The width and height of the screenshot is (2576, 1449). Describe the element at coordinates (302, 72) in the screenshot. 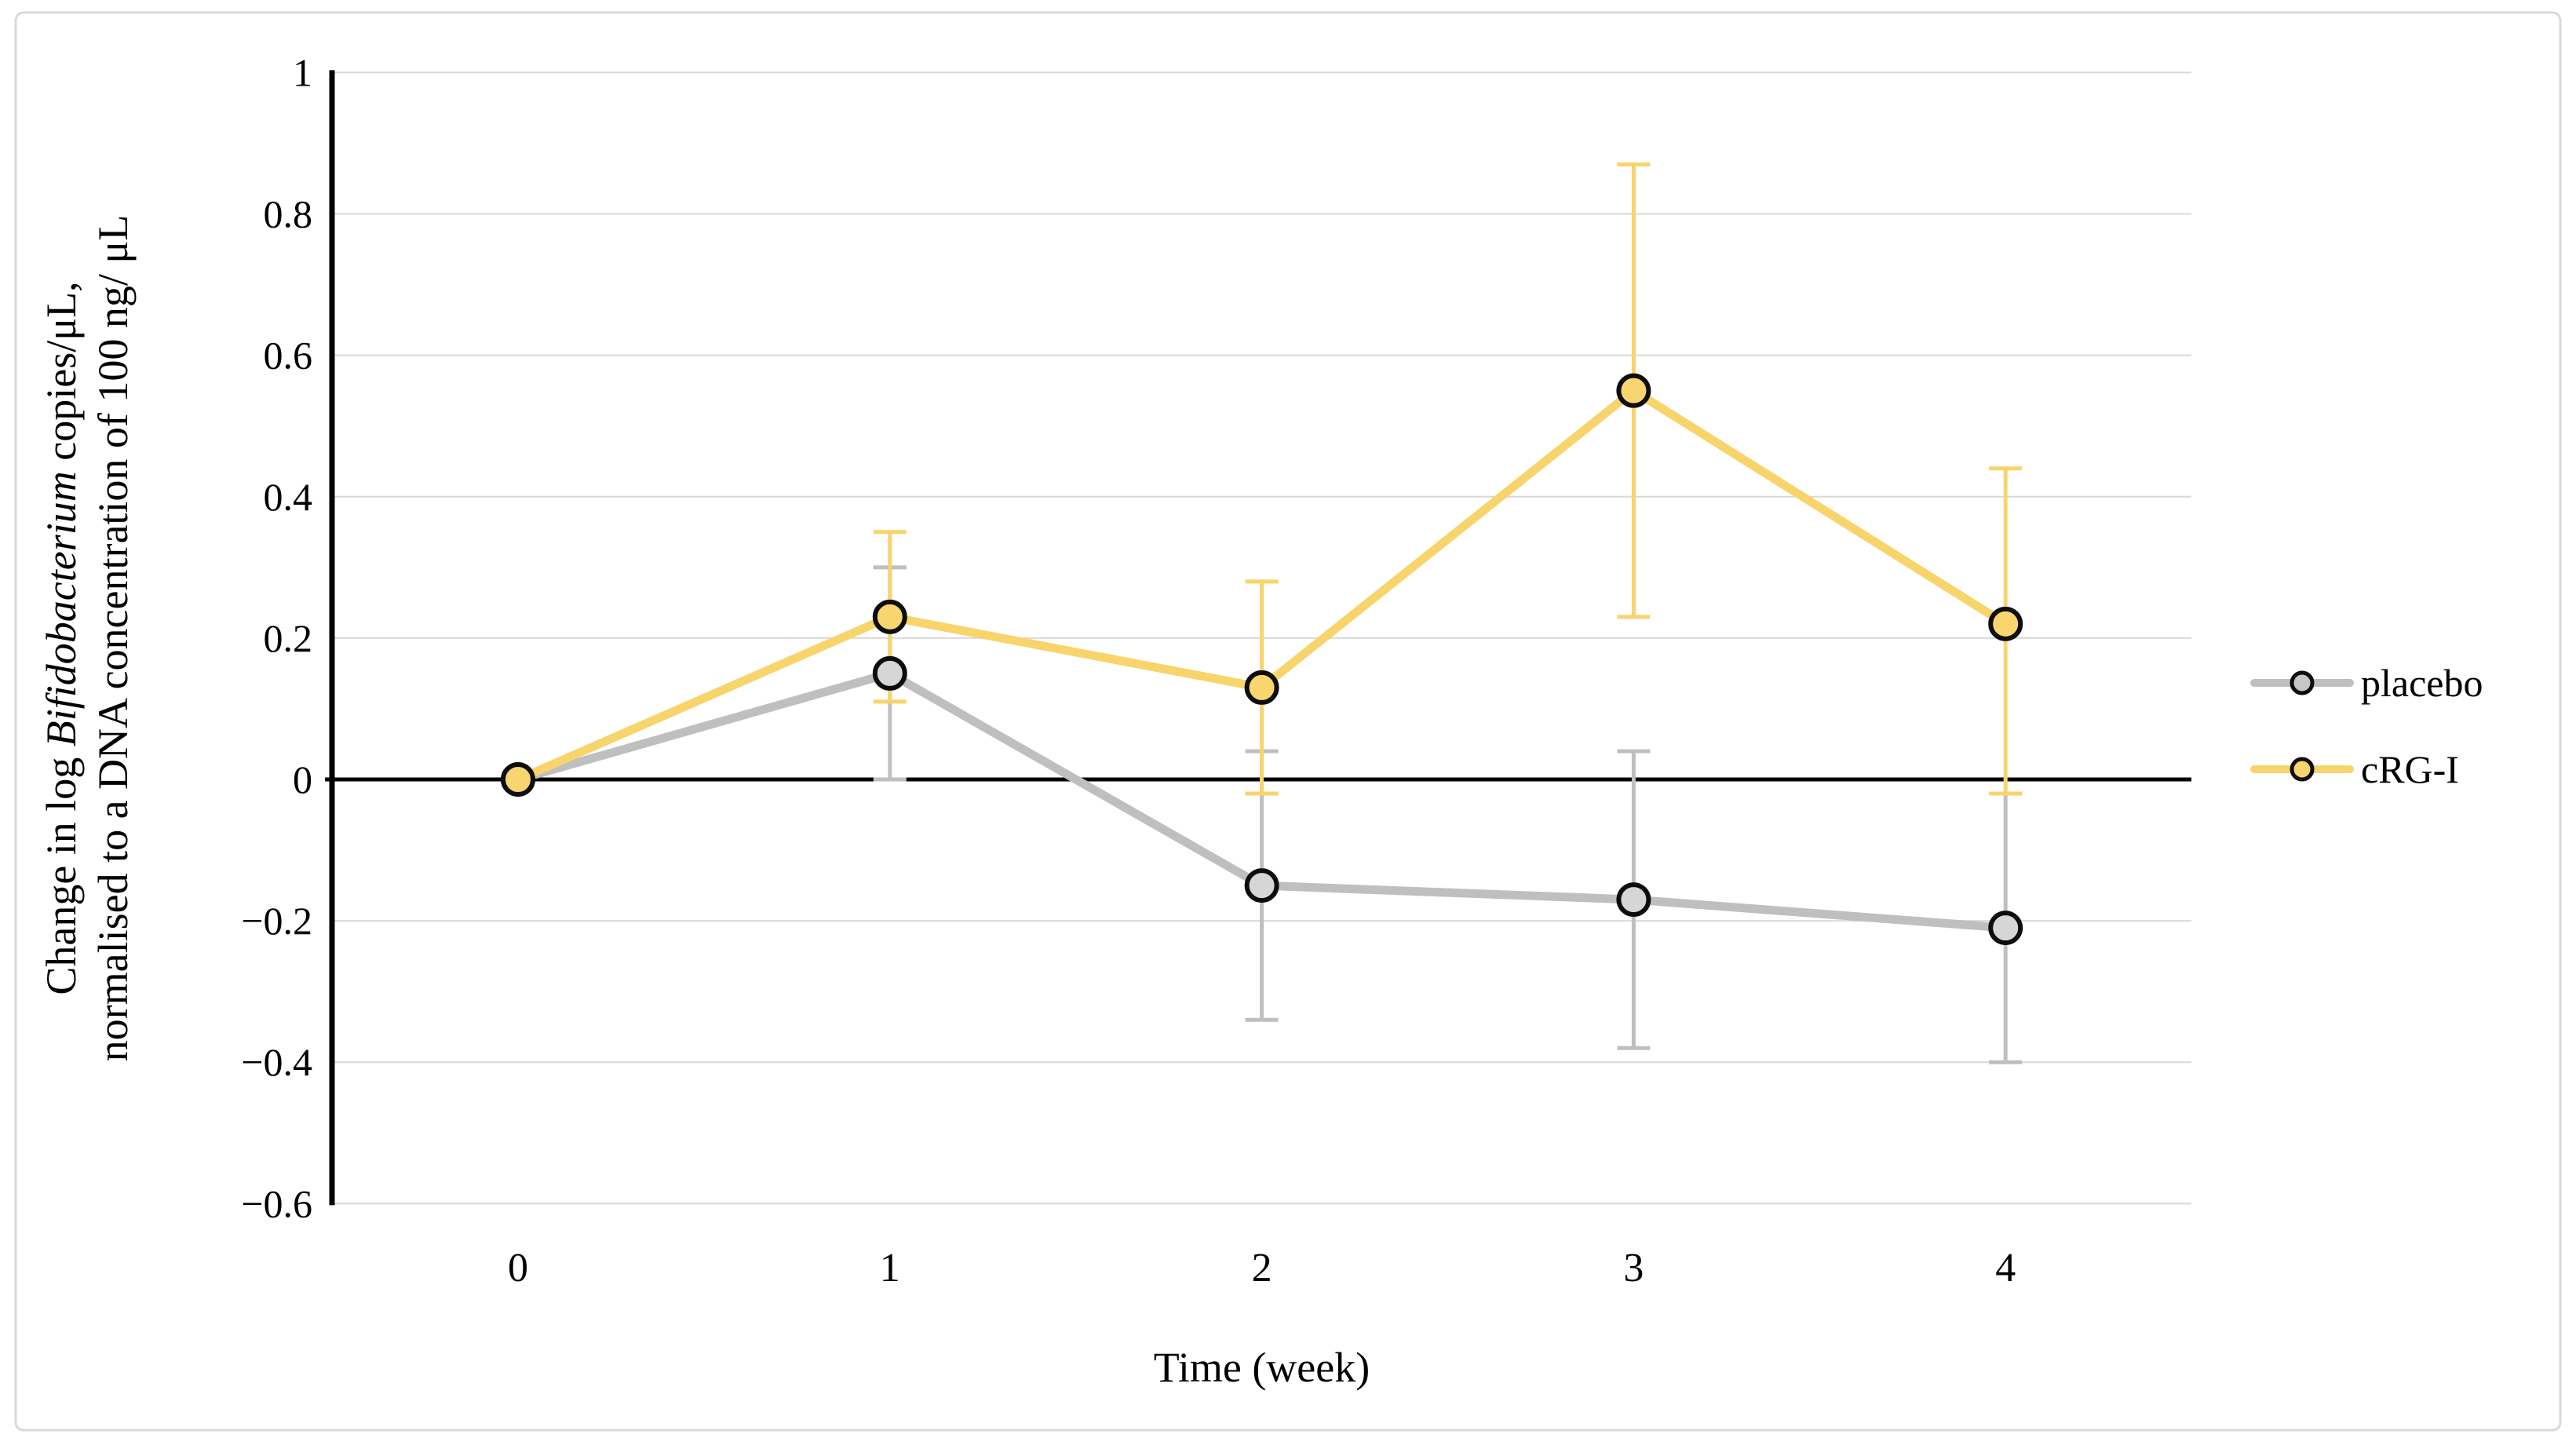

I see `y-tick-label: 1` at that location.